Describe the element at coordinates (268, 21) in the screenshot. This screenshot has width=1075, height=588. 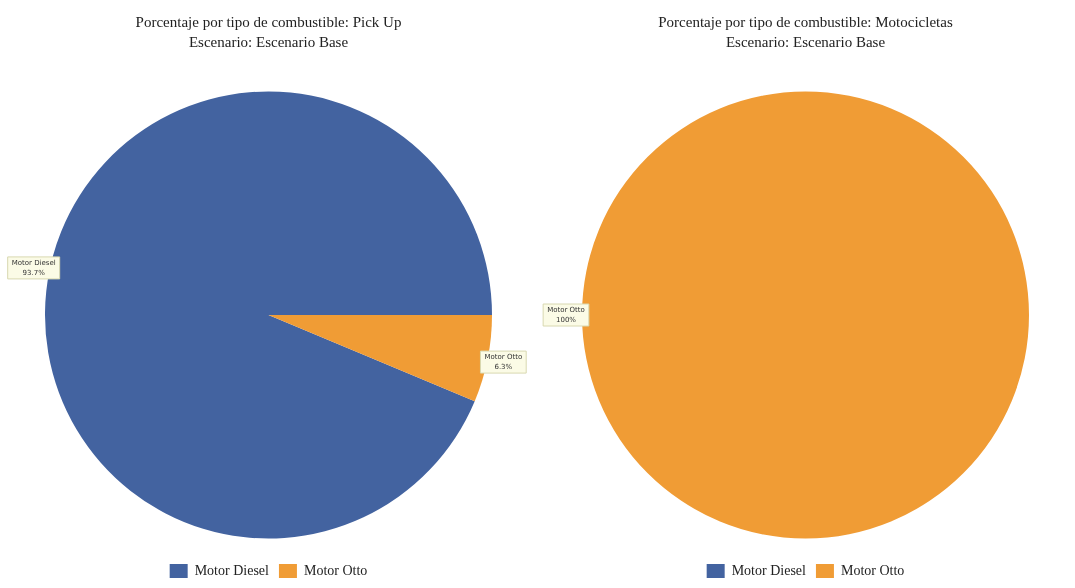
I see `chart-title: Porcentaje por tipo de combustible: Pick Up` at that location.